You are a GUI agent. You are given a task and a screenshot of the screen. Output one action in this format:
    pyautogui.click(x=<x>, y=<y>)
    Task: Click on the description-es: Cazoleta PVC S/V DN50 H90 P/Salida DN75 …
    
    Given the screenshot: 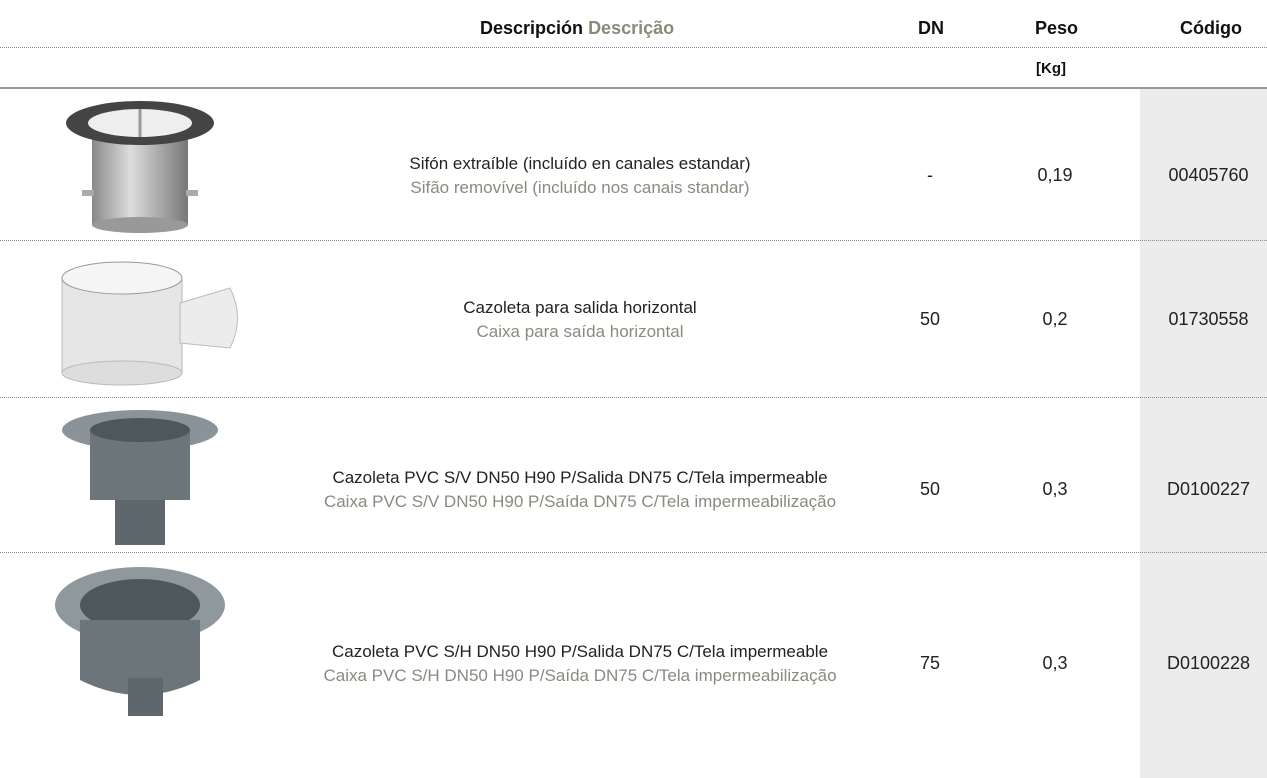 What is the action you would take?
    pyautogui.click(x=580, y=477)
    